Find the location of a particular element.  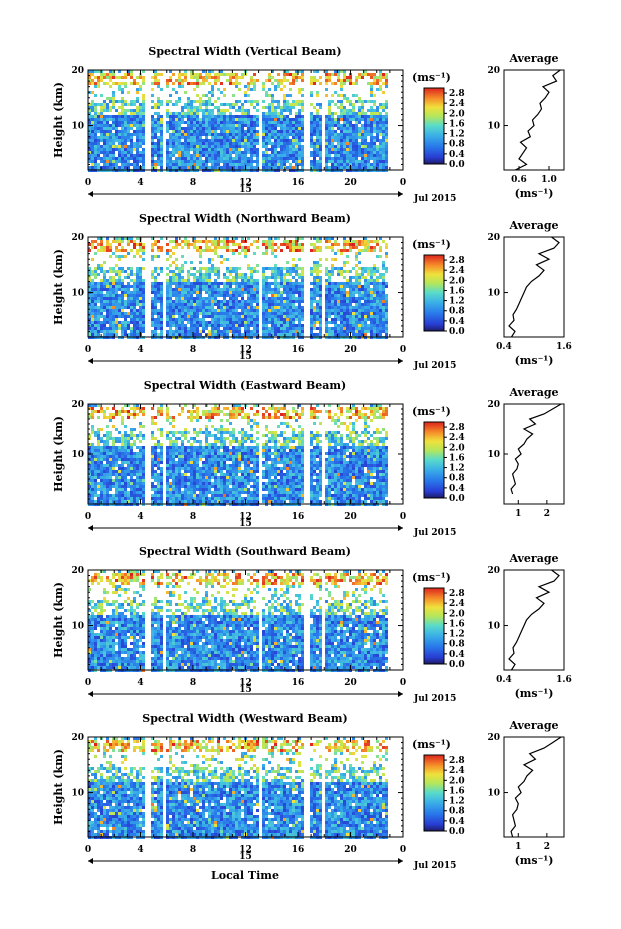

average-x-tick-label: 1.6 is located at coordinates (564, 680).